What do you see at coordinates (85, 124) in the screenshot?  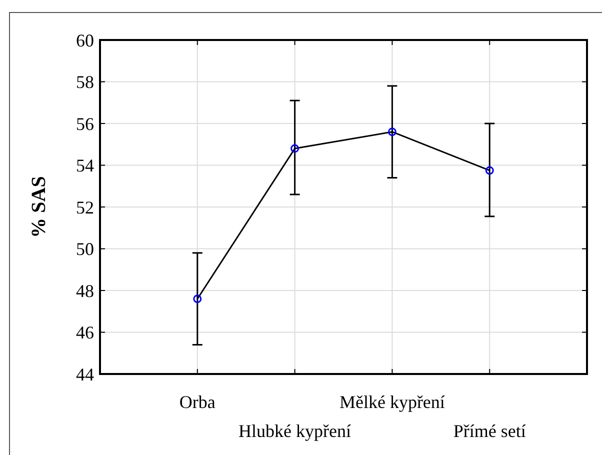 I see `y-tick-label: 56` at bounding box center [85, 124].